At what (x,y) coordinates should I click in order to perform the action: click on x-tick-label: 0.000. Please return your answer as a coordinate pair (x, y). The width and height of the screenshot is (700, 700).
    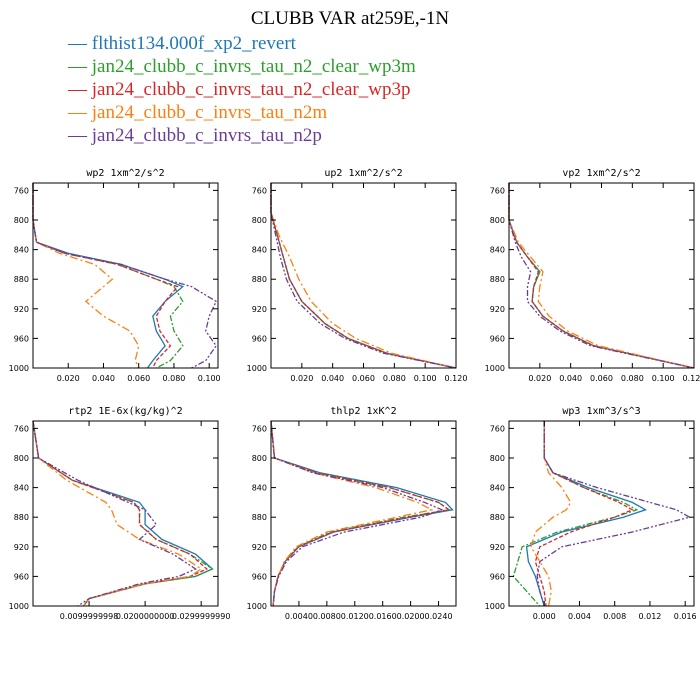
    Looking at the image, I should click on (544, 616).